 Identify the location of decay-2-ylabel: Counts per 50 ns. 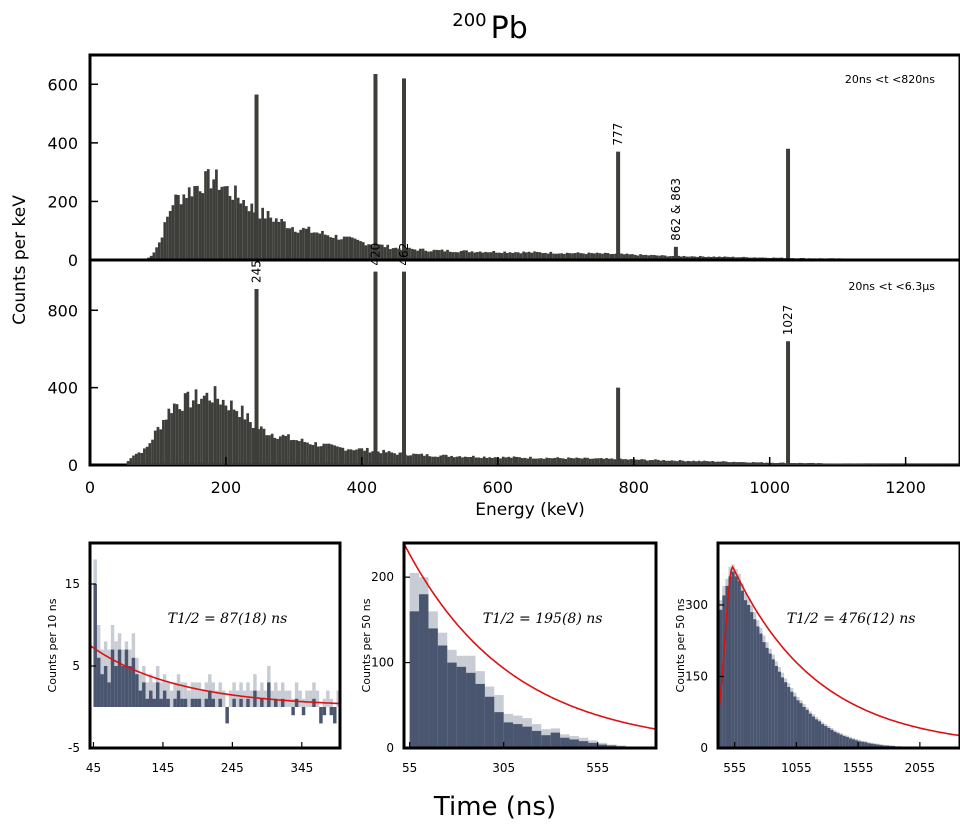
(366, 645).